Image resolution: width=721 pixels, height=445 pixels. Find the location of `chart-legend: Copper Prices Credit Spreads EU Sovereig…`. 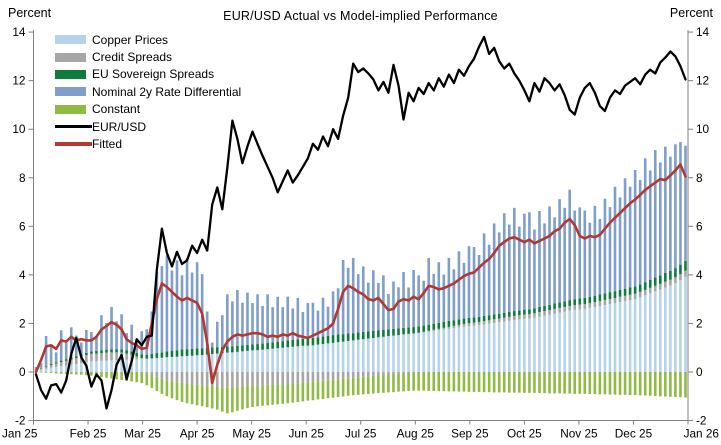

chart-legend: Copper Prices Credit Spreads EU Sovereig… is located at coordinates (148, 92).